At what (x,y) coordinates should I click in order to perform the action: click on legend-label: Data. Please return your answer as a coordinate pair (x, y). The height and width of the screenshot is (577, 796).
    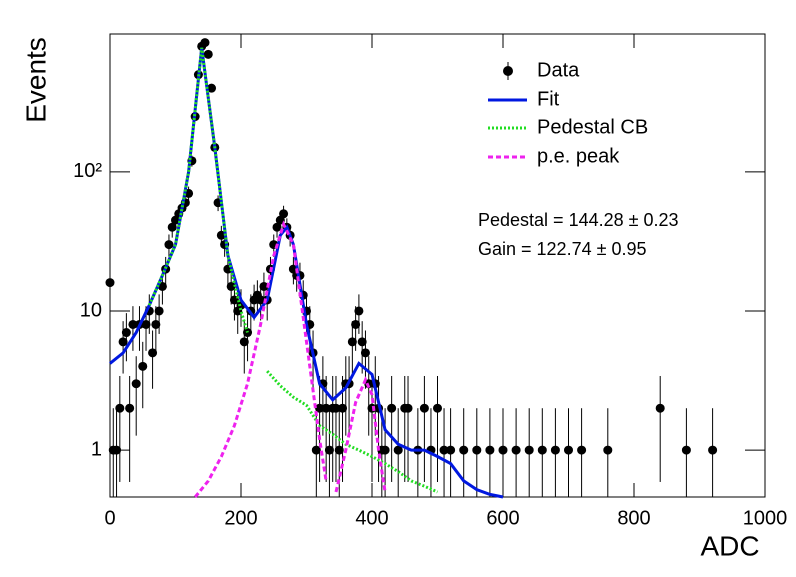
    Looking at the image, I should click on (558, 70).